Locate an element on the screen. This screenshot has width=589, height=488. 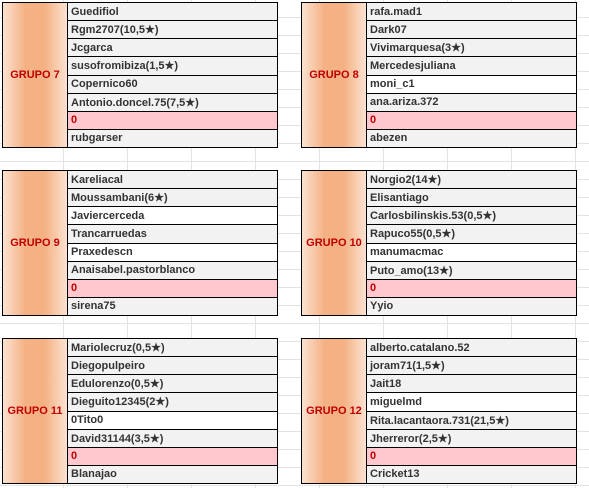
player-cell: alberto.catalano.52 is located at coordinates (471, 348).